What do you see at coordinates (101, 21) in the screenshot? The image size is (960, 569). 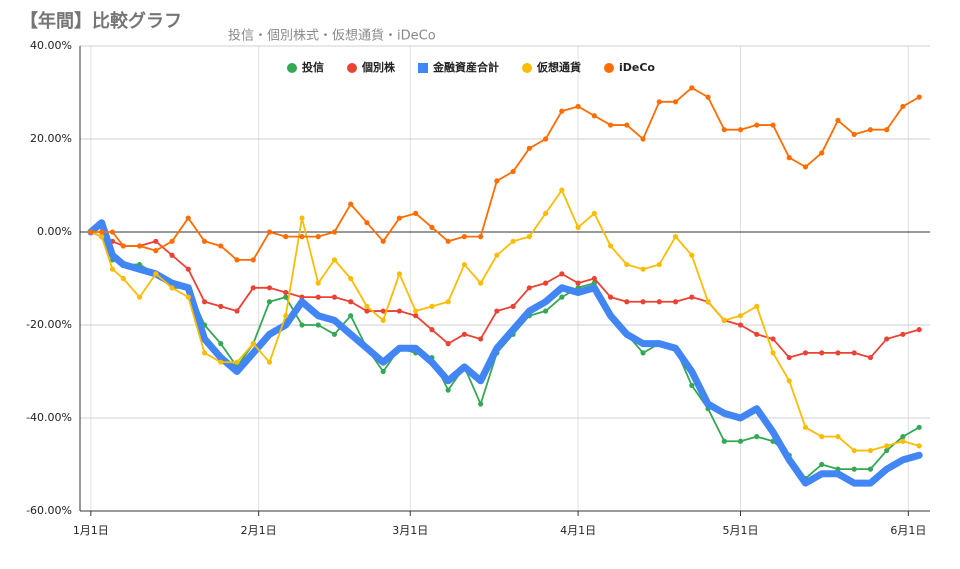 I see `chart-title: 【年間】比較グラフ` at bounding box center [101, 21].